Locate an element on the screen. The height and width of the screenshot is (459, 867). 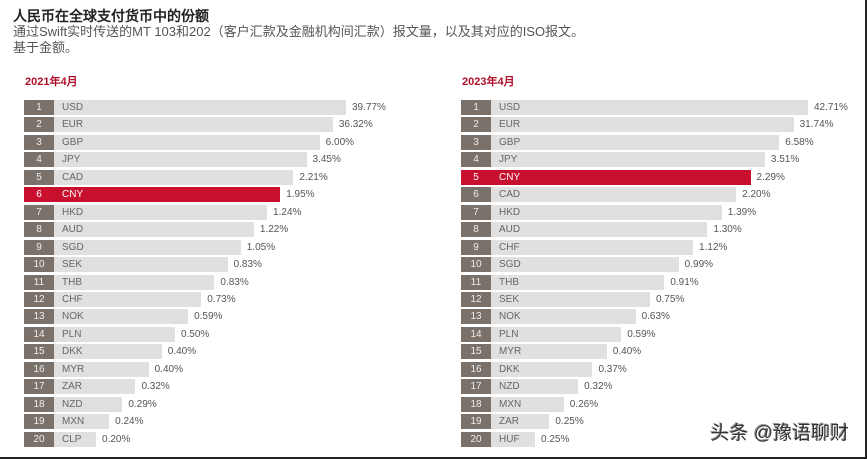
data-label: 0.24% is located at coordinates (129, 422).